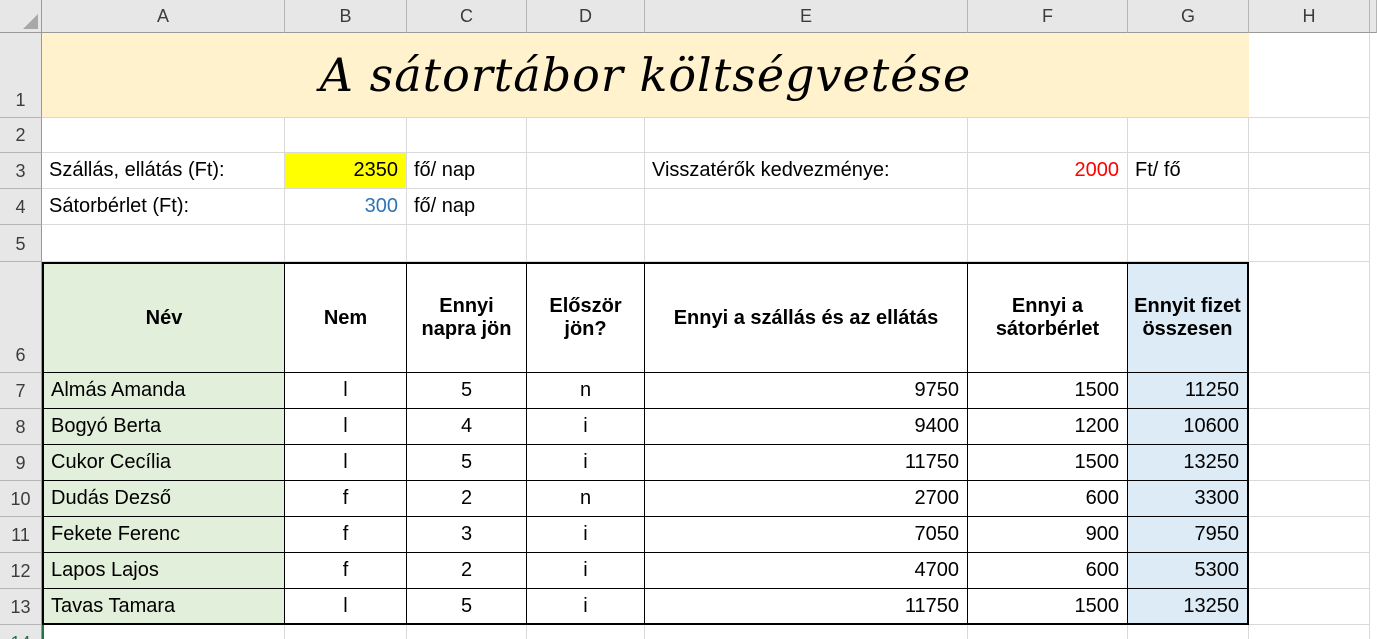 The height and width of the screenshot is (639, 1377). What do you see at coordinates (346, 16) in the screenshot?
I see `column-header-B: B` at bounding box center [346, 16].